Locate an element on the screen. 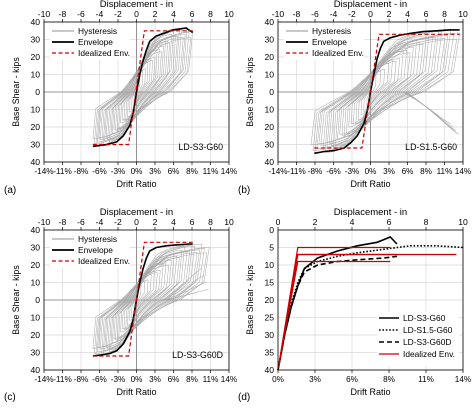 The image size is (474, 413). series-line-ld-s1-5-g60 is located at coordinates (370, 308).